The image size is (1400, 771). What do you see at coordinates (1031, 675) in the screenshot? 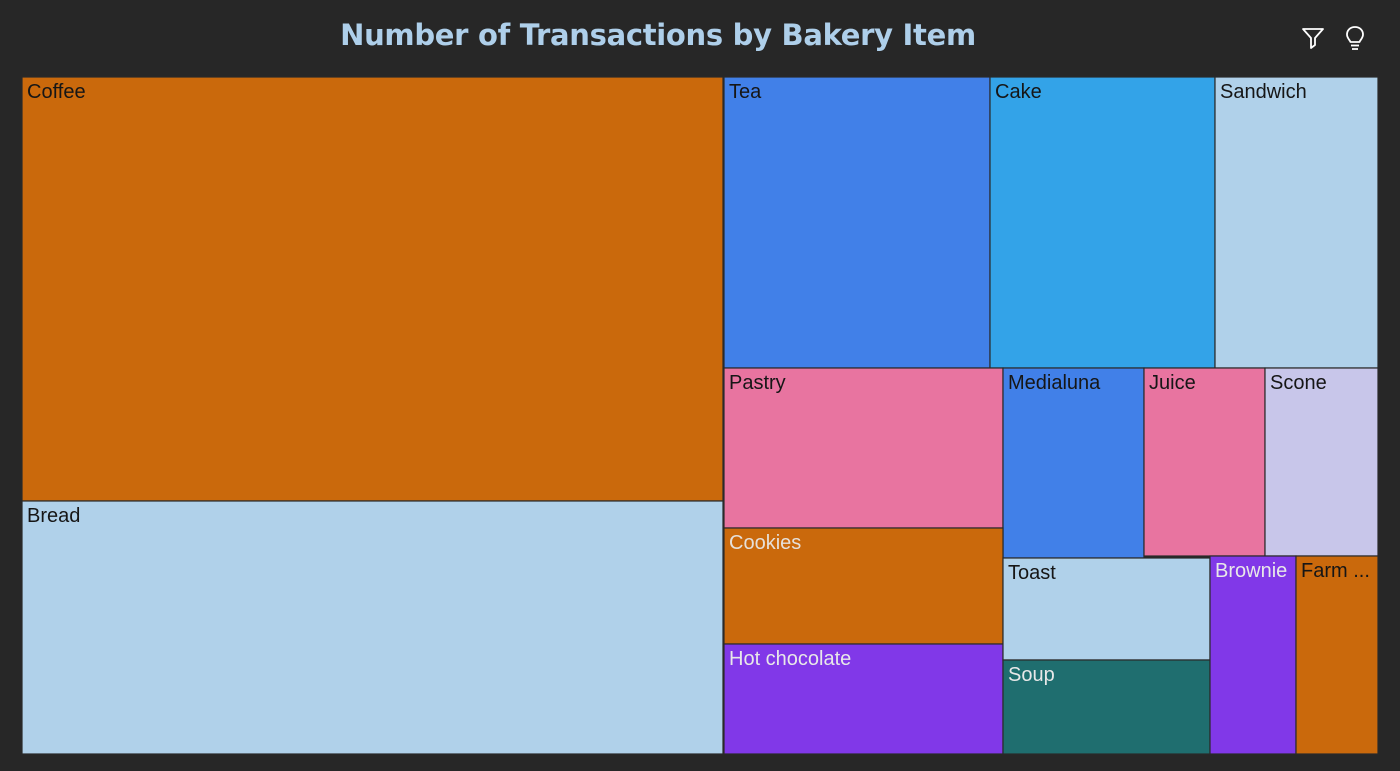
I see `treemap-tile-label: Soup` at bounding box center [1031, 675].